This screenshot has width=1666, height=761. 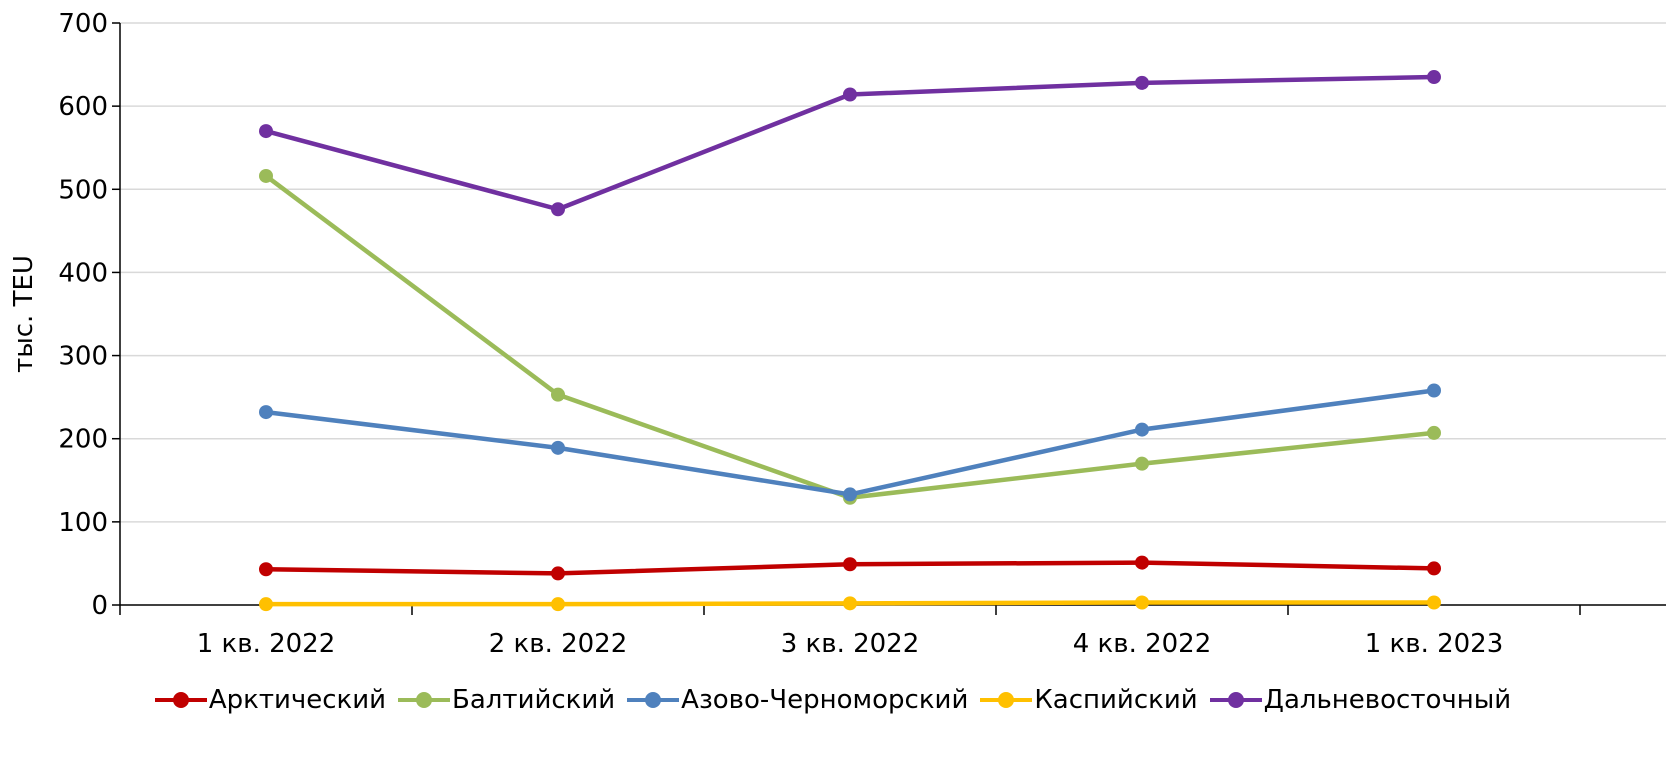 What do you see at coordinates (83, 24) in the screenshot?
I see `y-tick-label: 700` at bounding box center [83, 24].